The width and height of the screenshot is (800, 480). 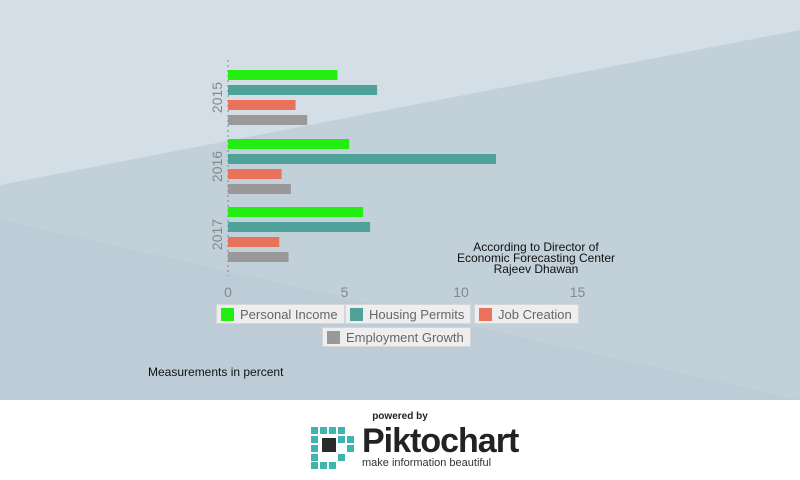 What do you see at coordinates (362, 159) in the screenshot?
I see `bar-housing-permits-2016` at bounding box center [362, 159].